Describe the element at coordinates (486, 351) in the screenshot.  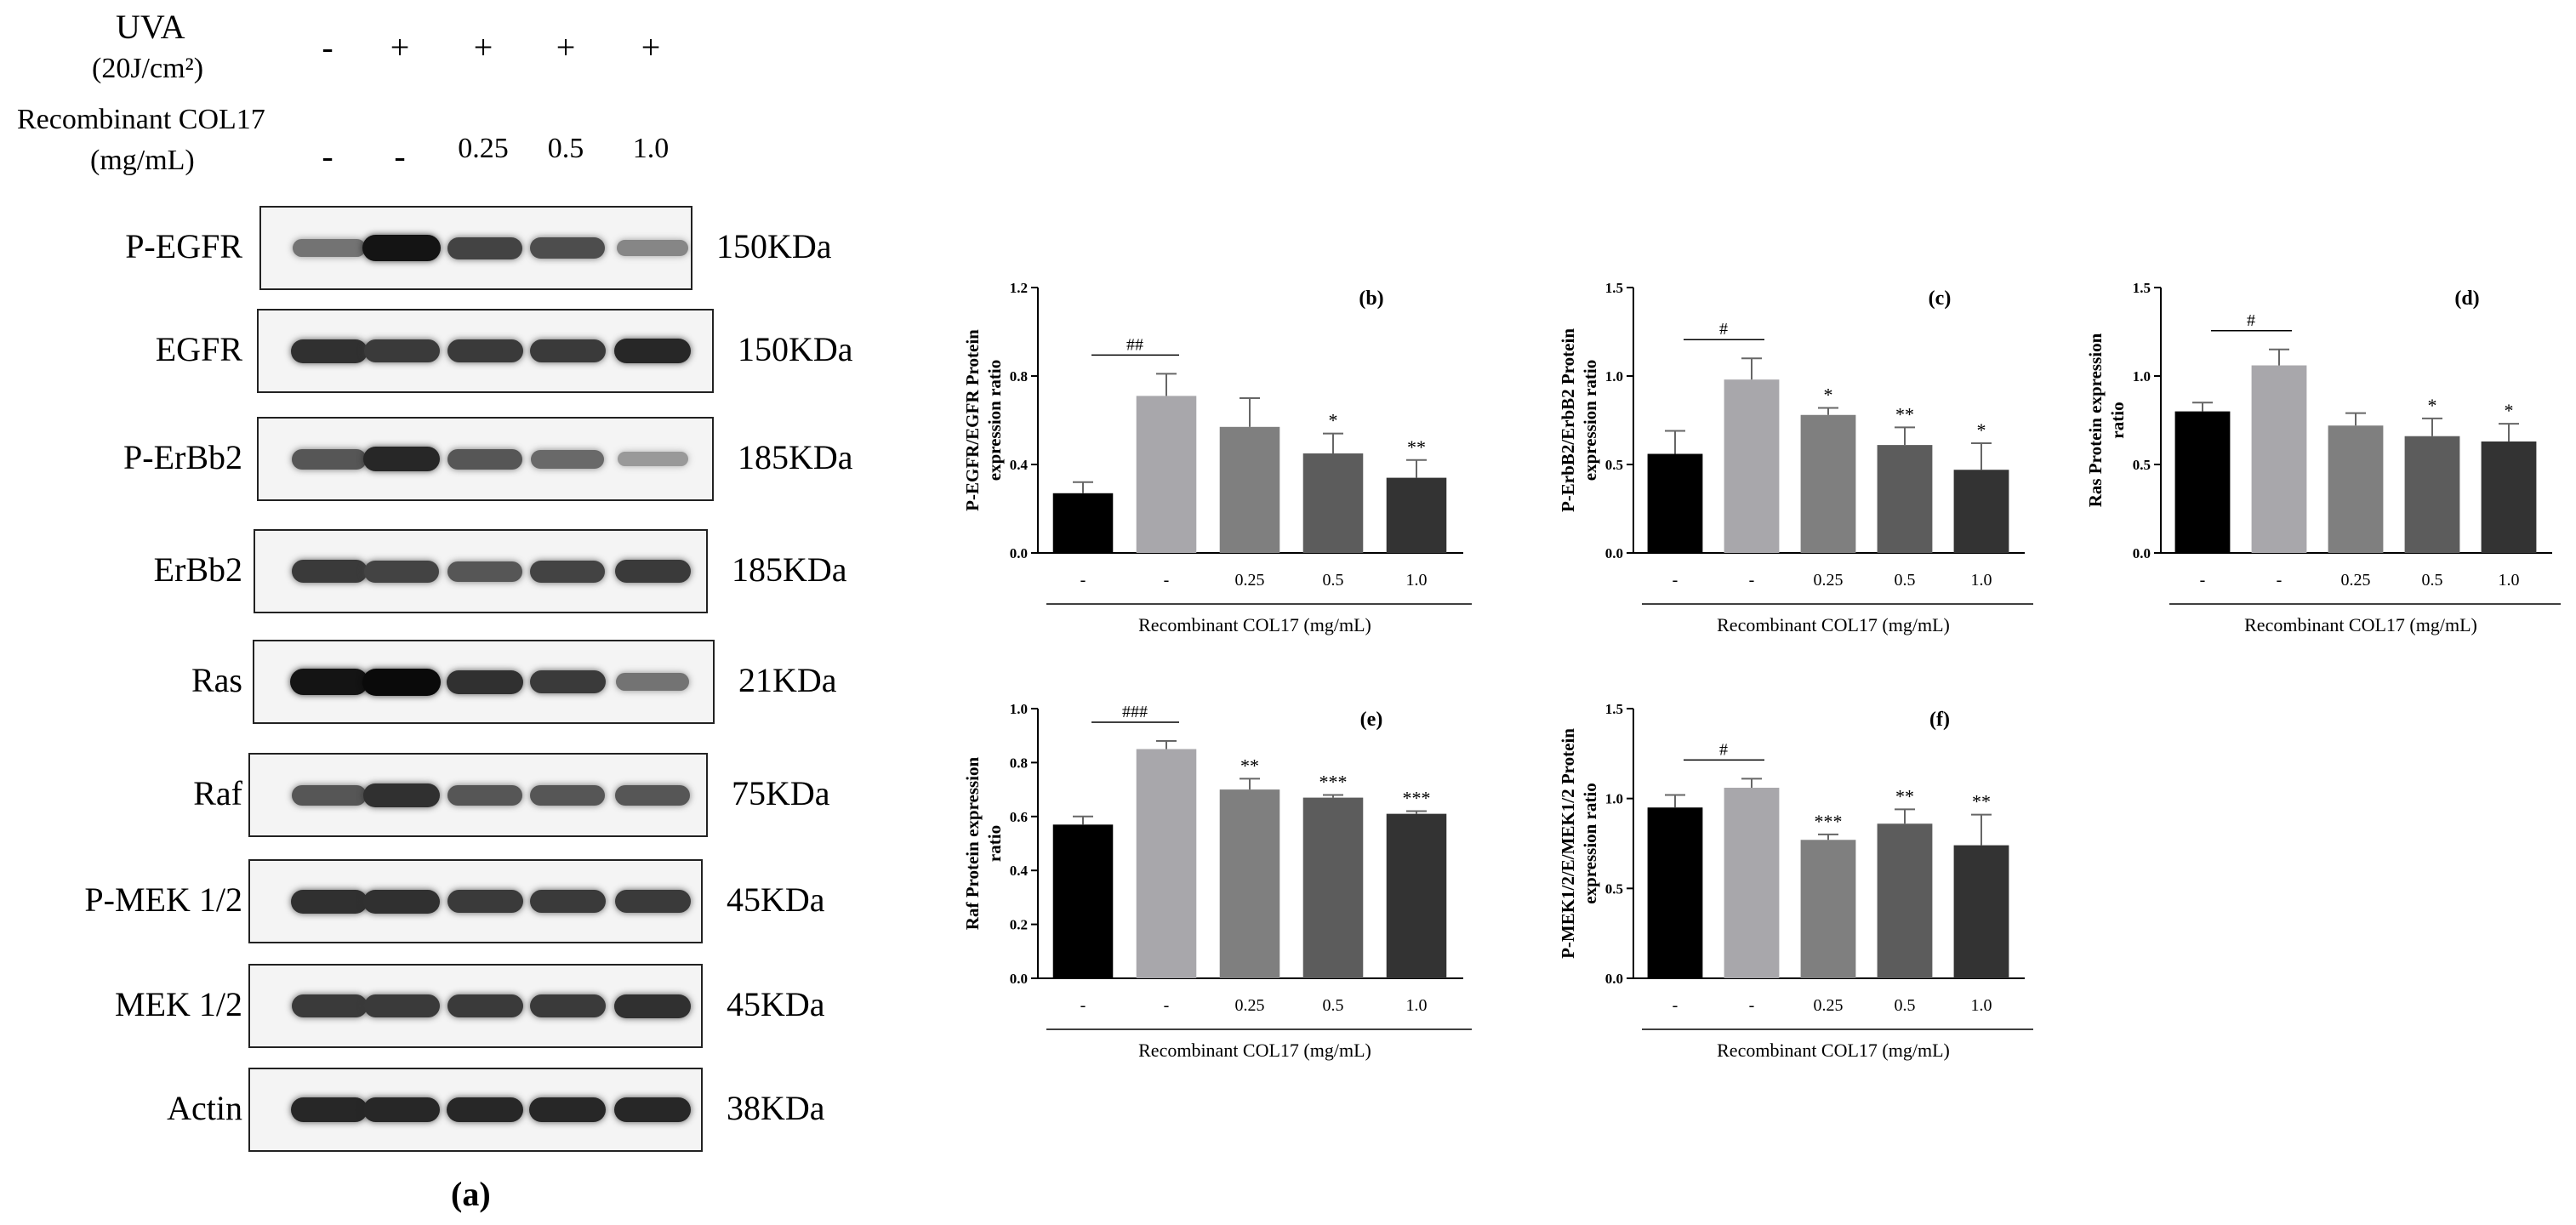
I see `blot-image-egfr` at that location.